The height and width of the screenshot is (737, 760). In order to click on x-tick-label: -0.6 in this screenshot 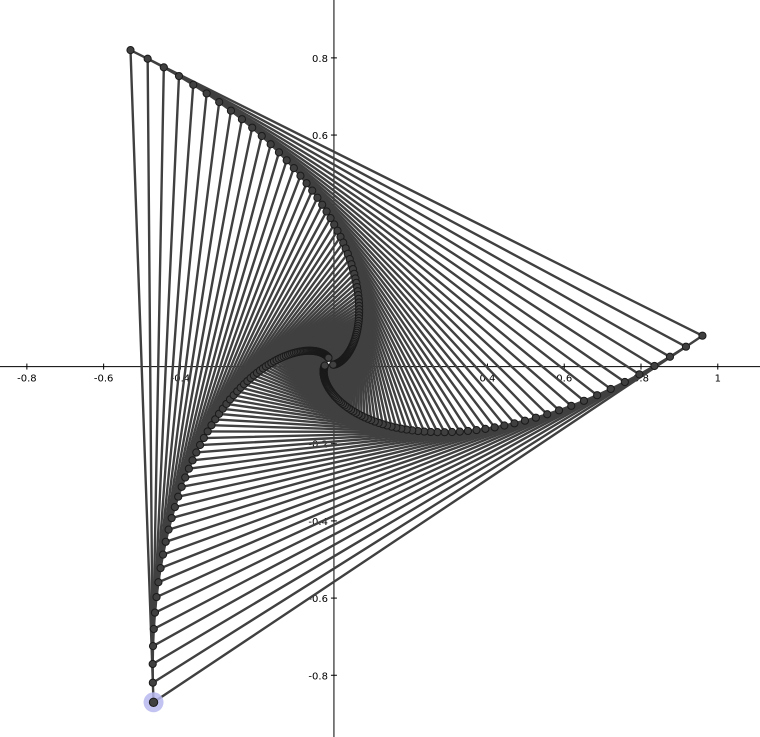, I will do `click(104, 379)`.